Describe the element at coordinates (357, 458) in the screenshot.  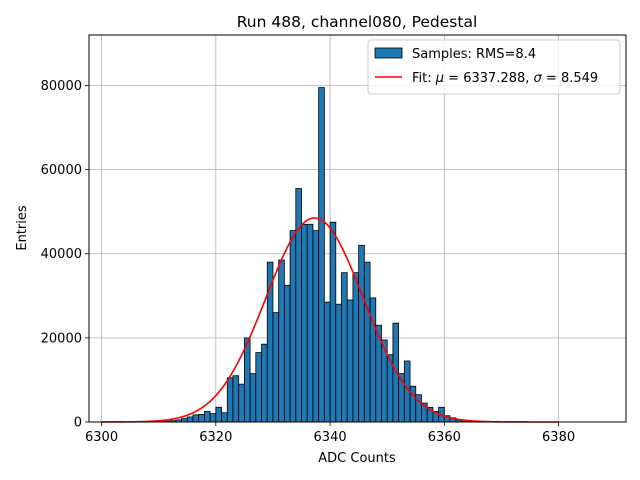
I see `x-axis-label: ADC Counts` at that location.